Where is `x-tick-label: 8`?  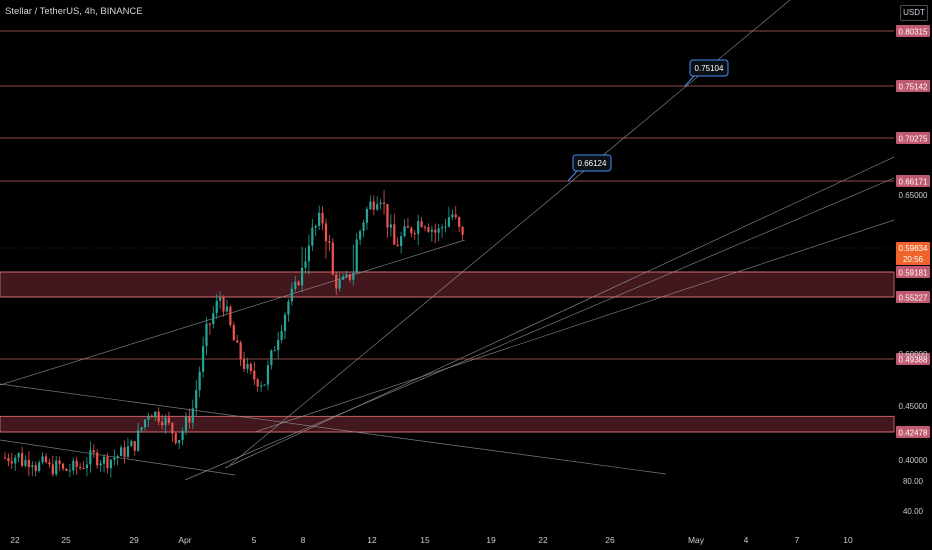
x-tick-label: 8 is located at coordinates (303, 540).